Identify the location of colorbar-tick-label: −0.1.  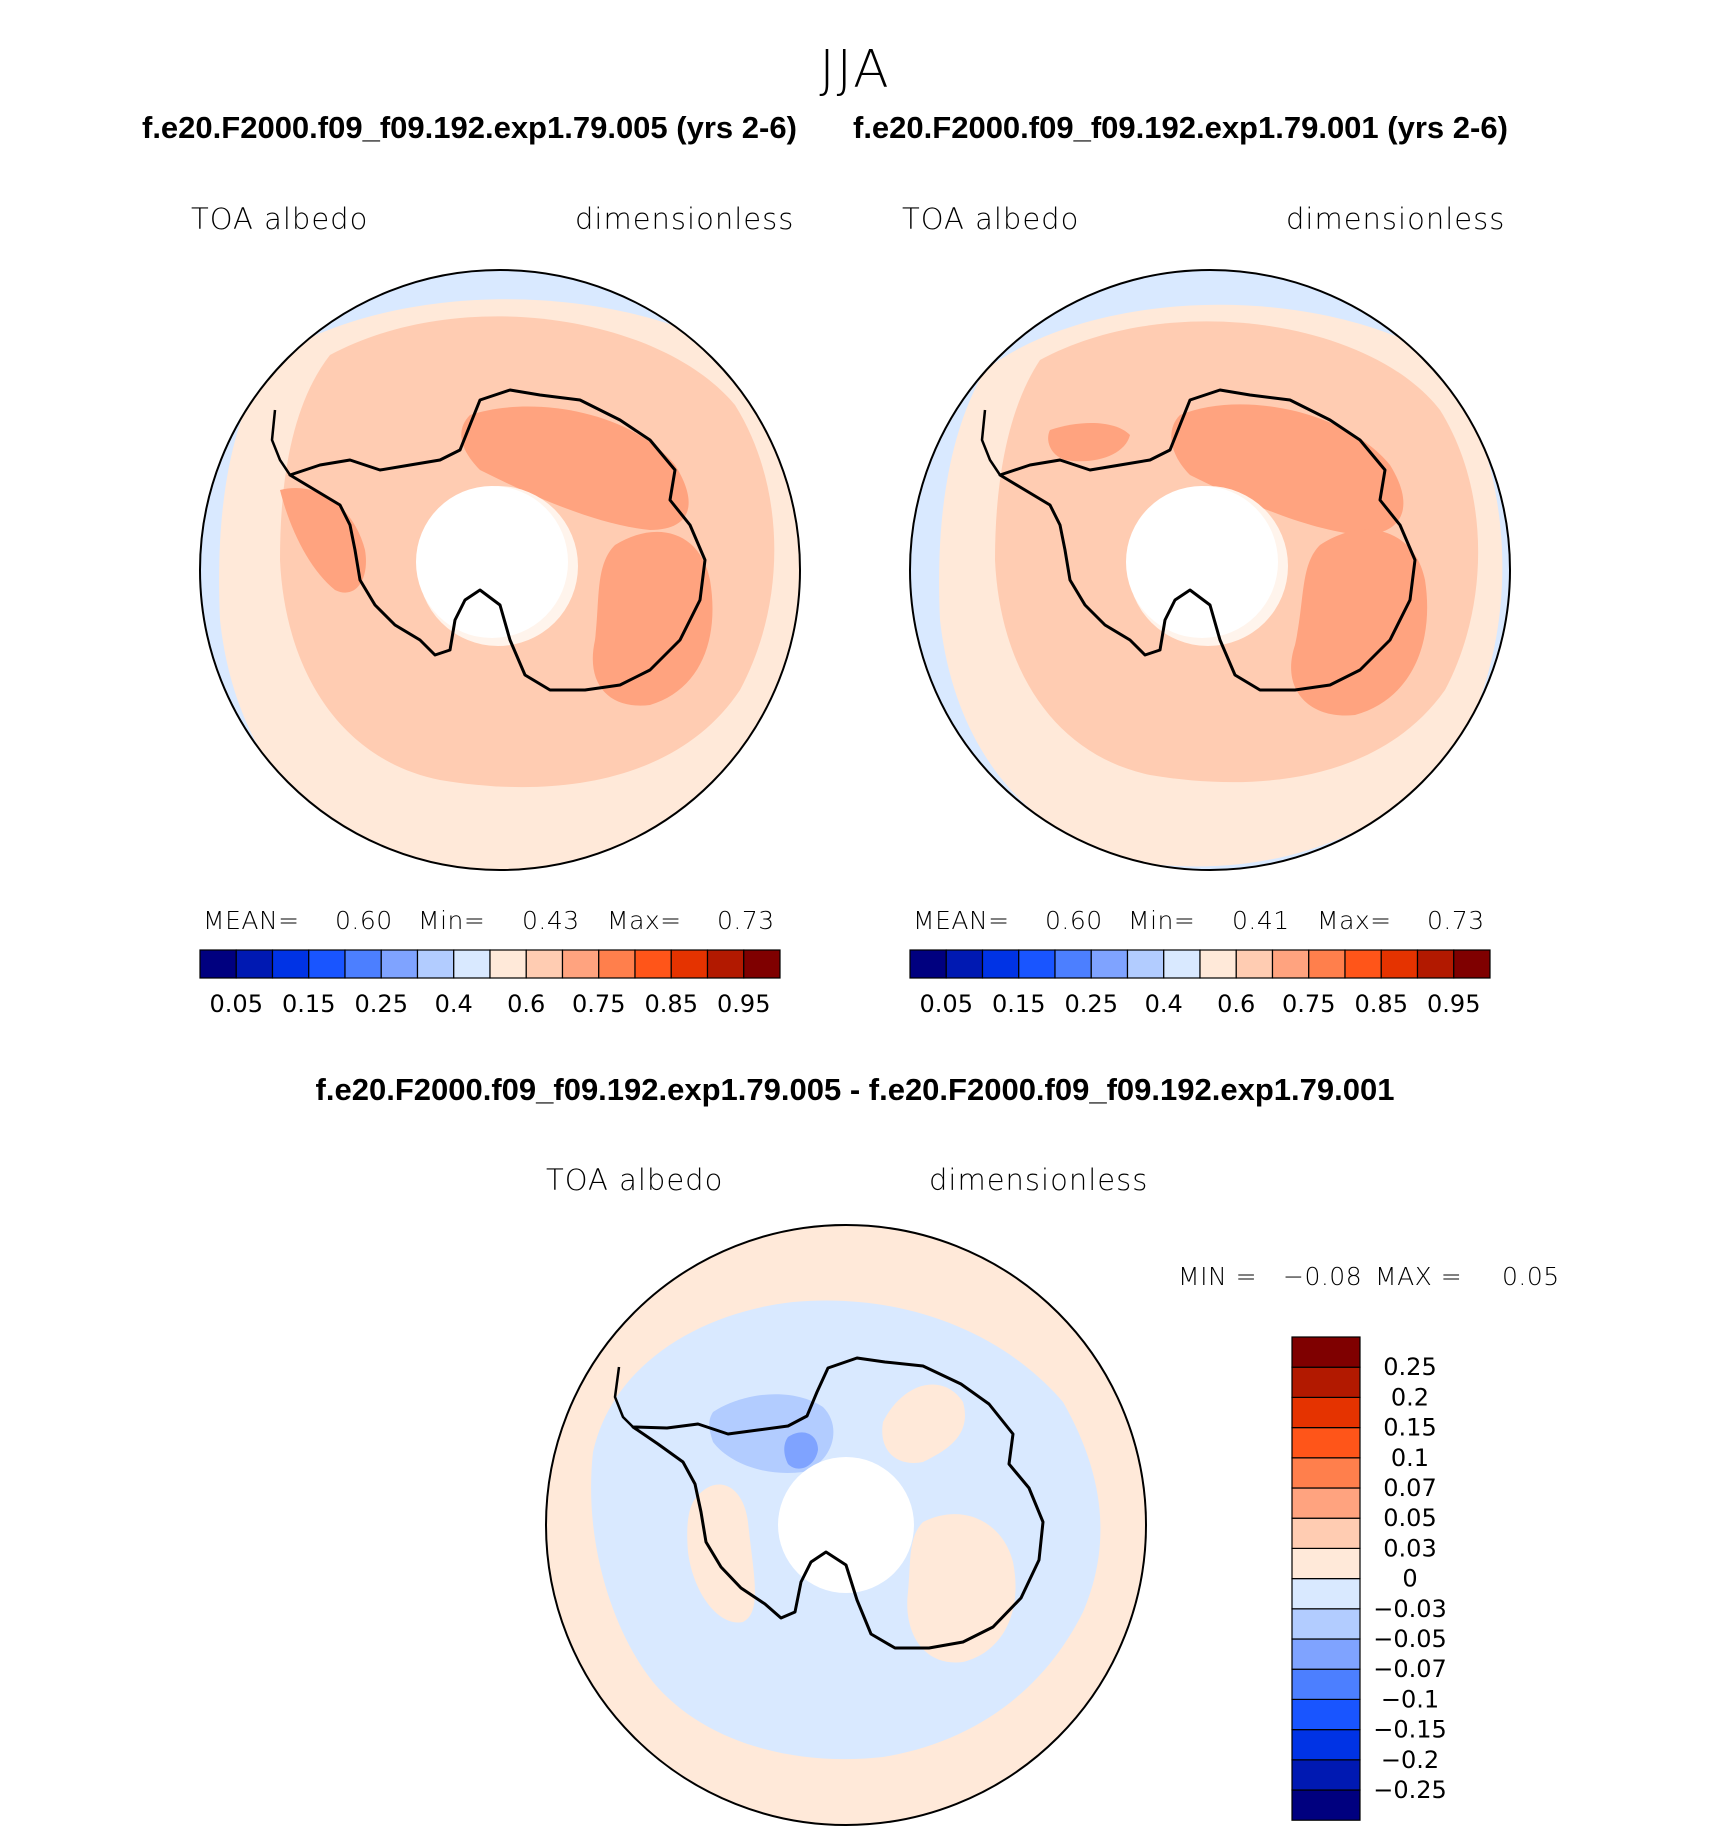
(1410, 1699).